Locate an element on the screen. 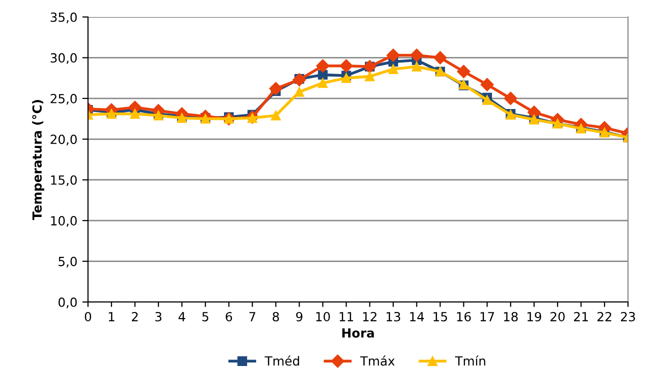  x-tick-label: 2 is located at coordinates (135, 317).